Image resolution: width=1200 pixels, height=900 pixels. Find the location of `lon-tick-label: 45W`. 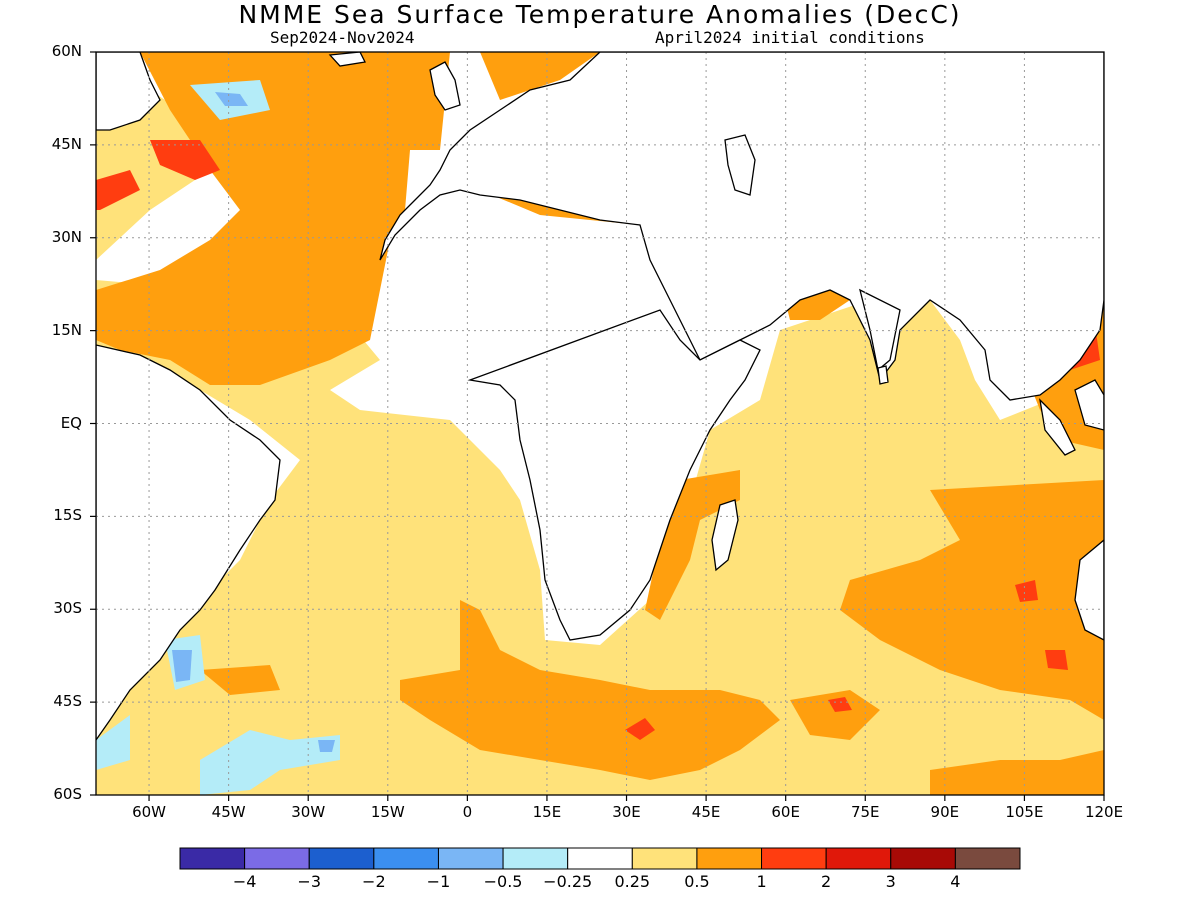

lon-tick-label: 45W is located at coordinates (228, 812).